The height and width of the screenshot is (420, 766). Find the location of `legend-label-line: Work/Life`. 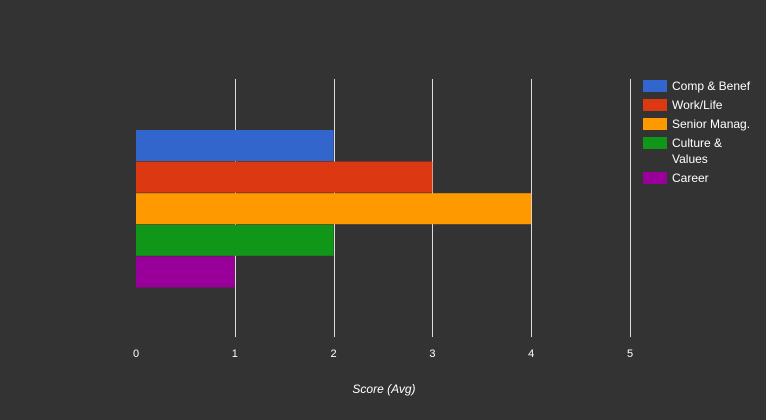

legend-label-line: Work/Life is located at coordinates (697, 105).